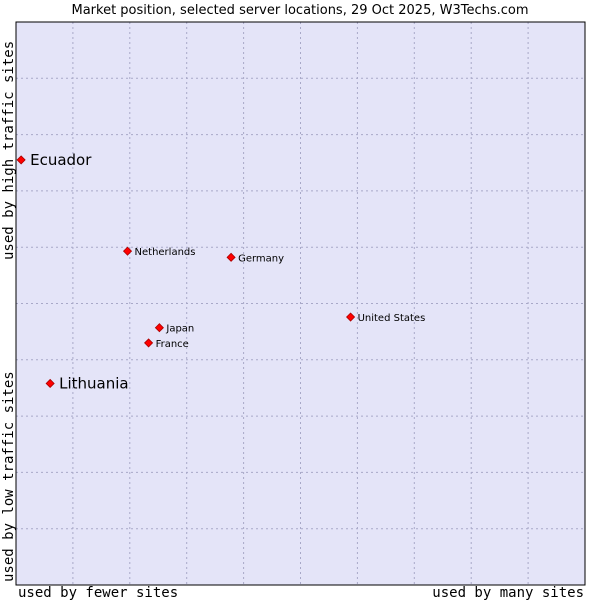  I want to click on point-label: United States, so click(392, 318).